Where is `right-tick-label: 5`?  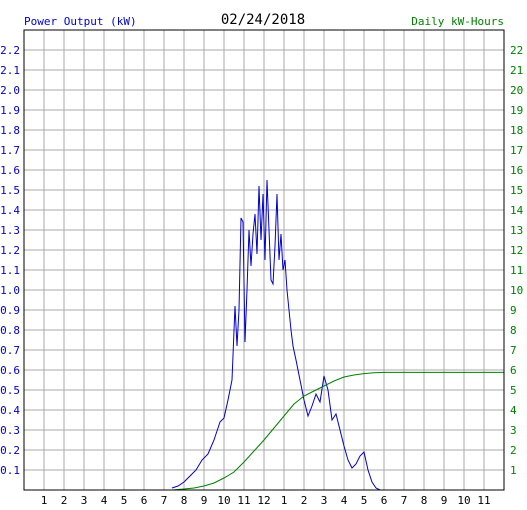 right-tick-label: 5 is located at coordinates (513, 390).